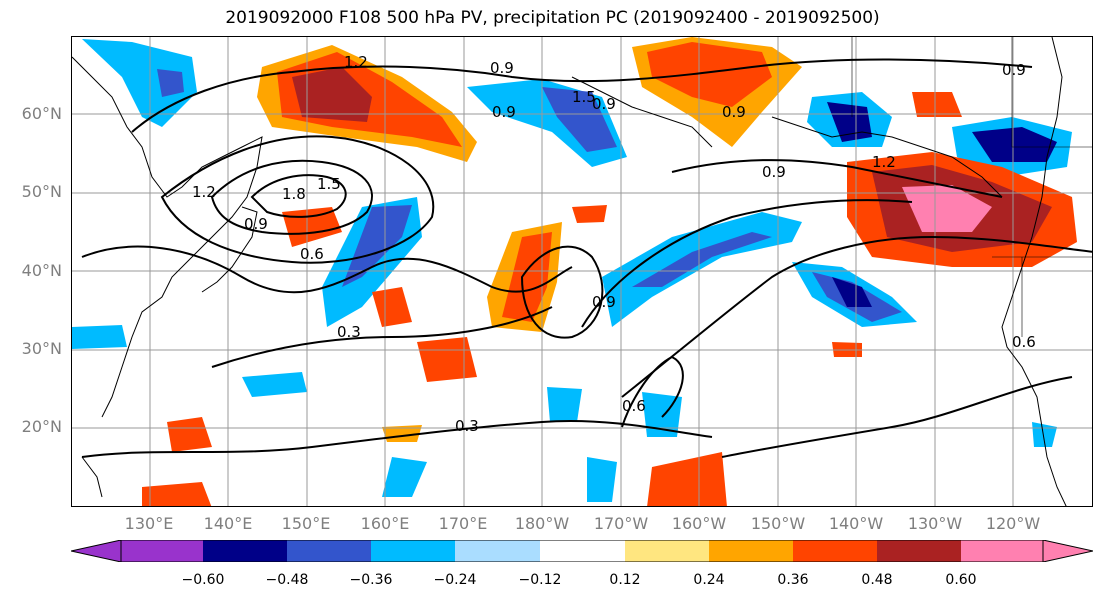 This screenshot has height=601, width=1105. Describe the element at coordinates (625, 580) in the screenshot. I see `colorbar-tick-label: 0.12` at that location.